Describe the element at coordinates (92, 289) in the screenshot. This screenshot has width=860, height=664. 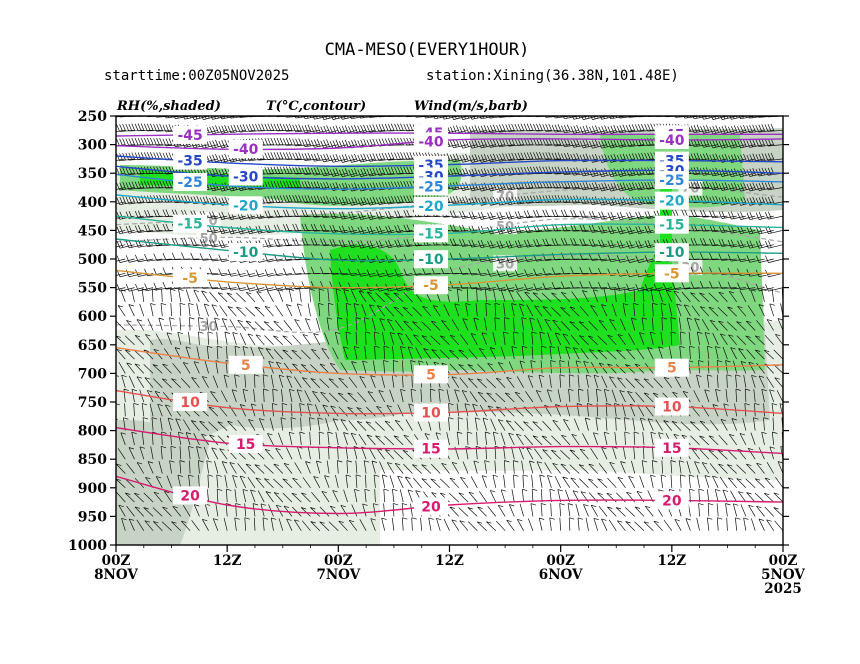
I see `y-tick-label: 550` at that location.